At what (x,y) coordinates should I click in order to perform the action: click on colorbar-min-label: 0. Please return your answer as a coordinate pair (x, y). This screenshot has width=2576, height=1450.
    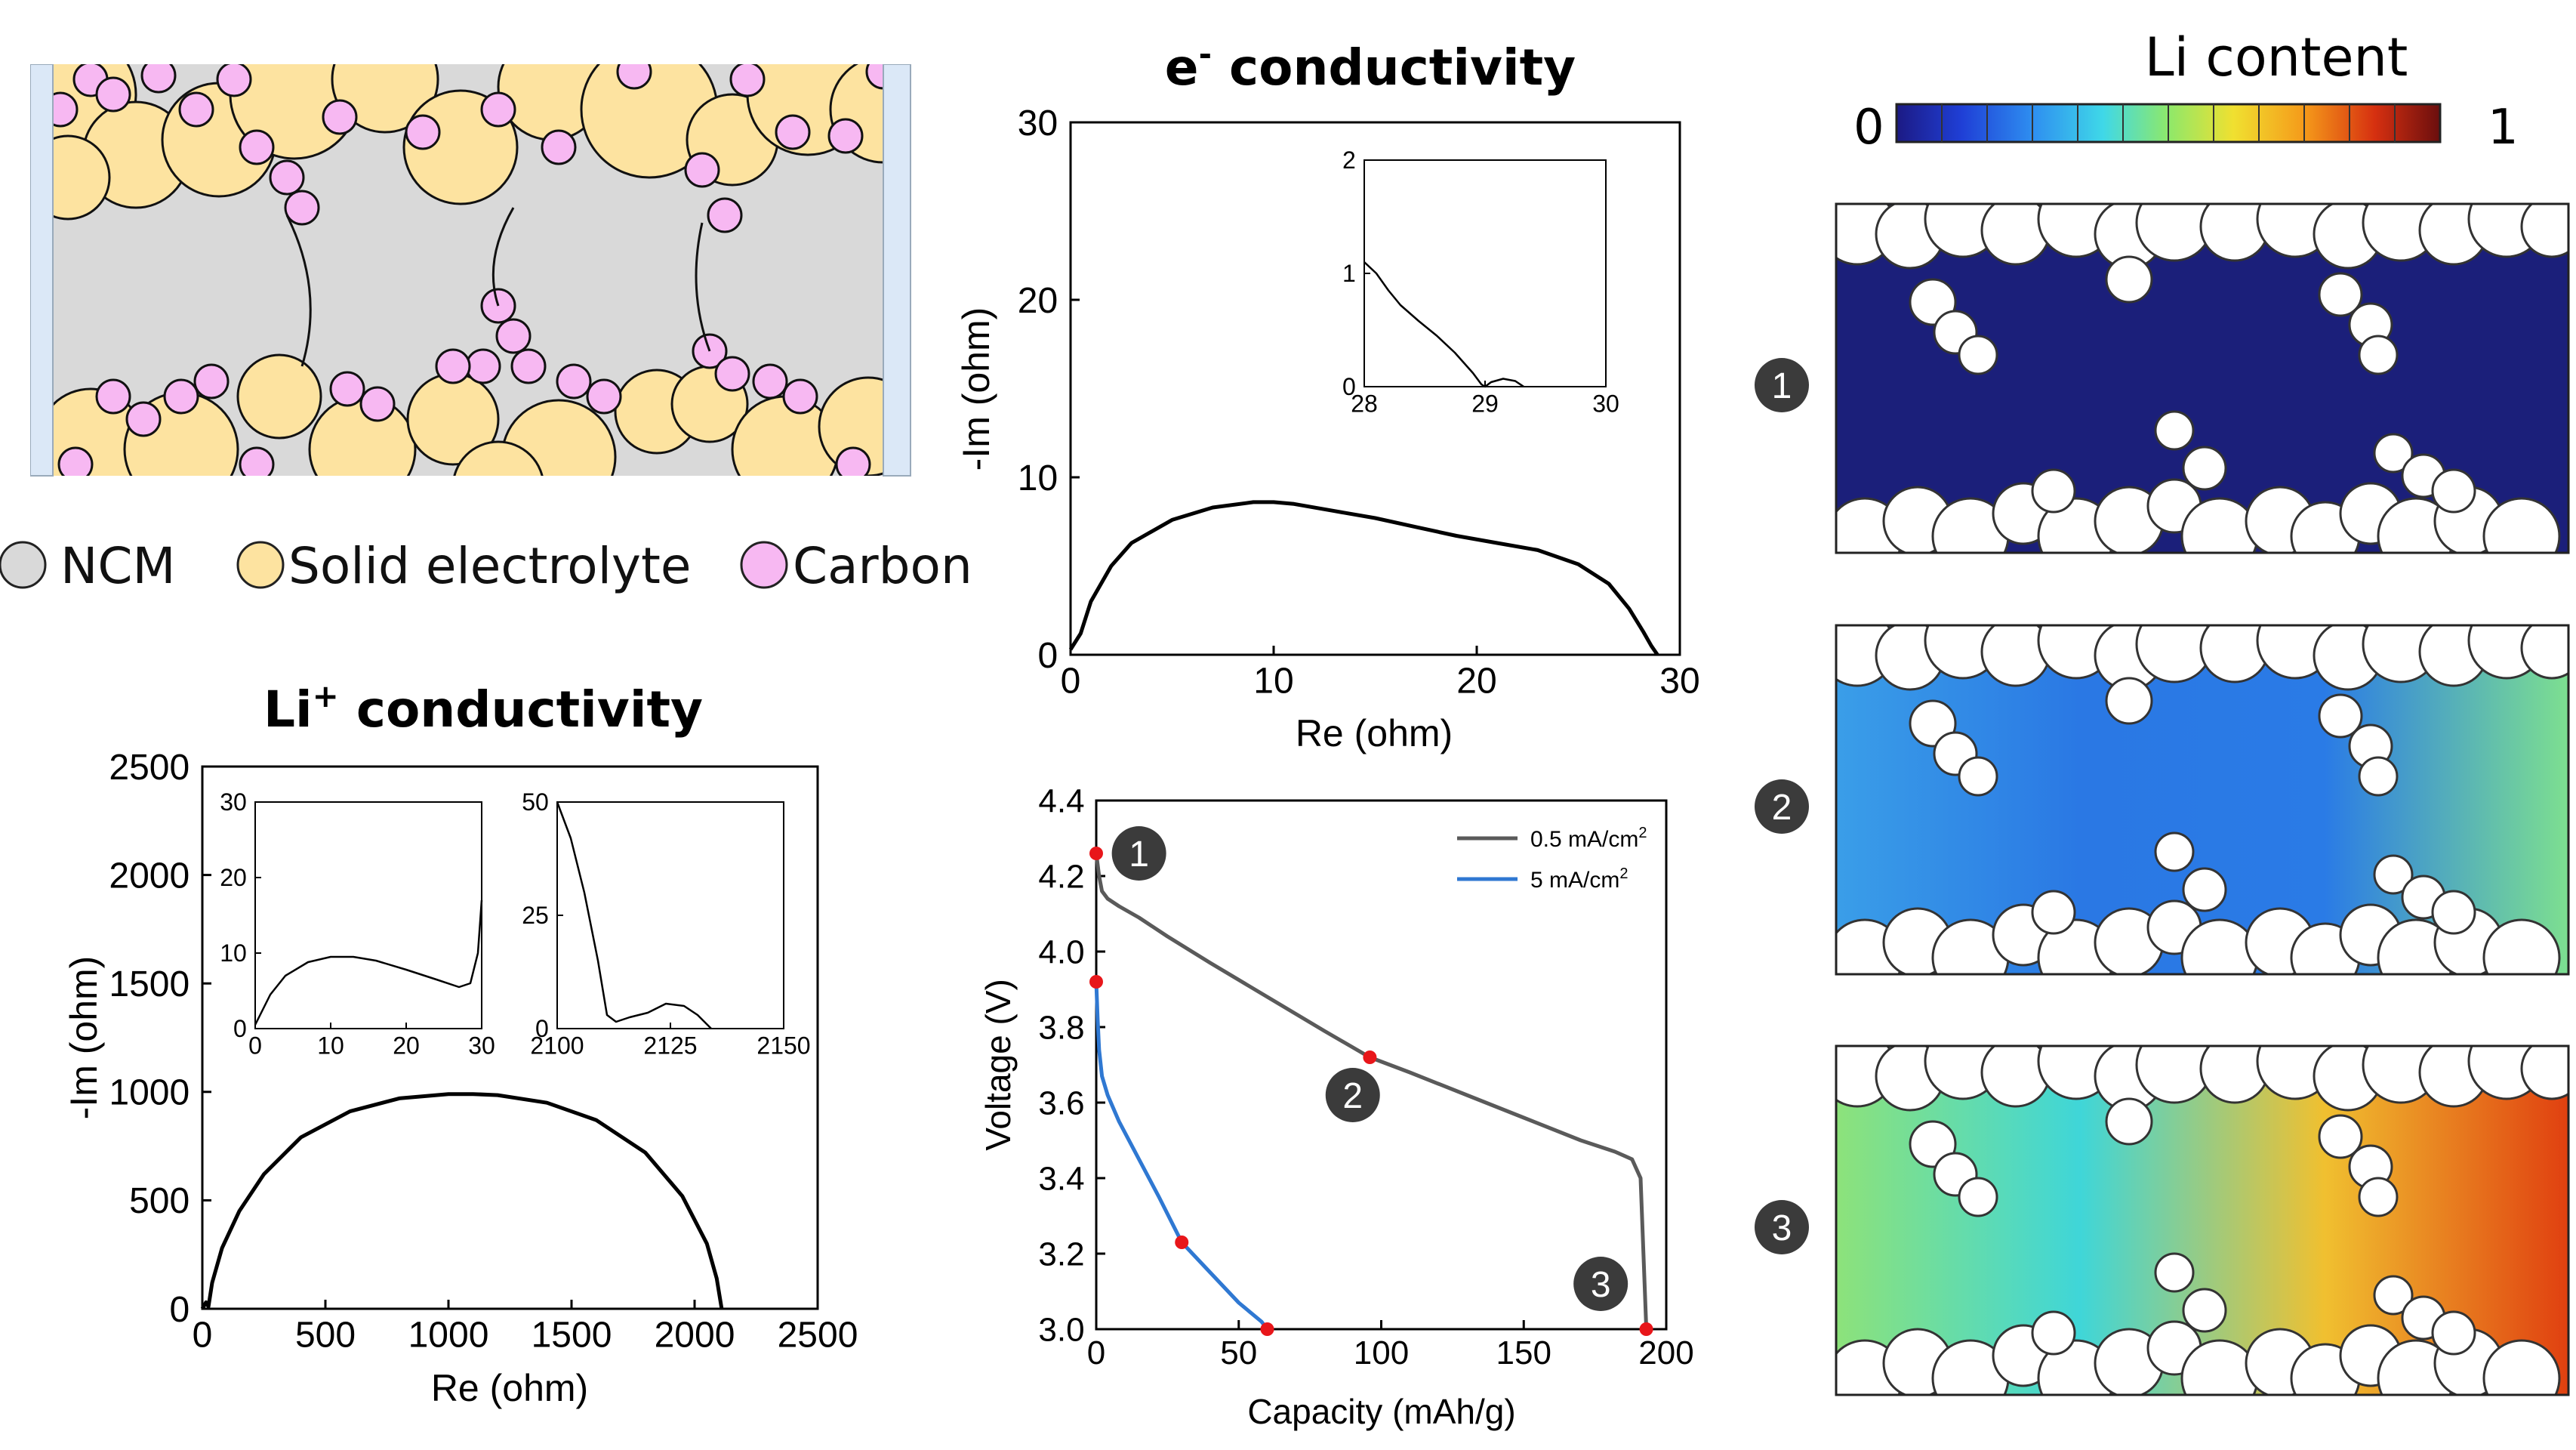
    Looking at the image, I should click on (1868, 128).